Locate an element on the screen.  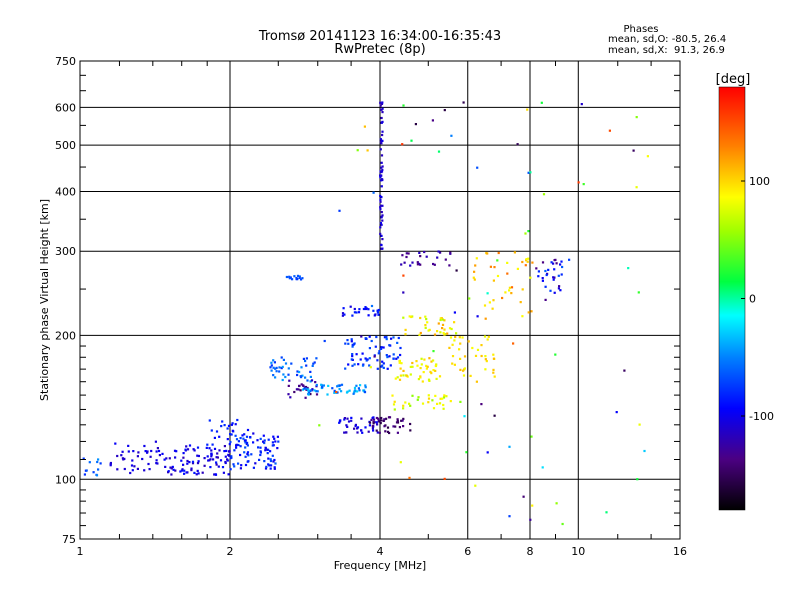
y-tick-label: 100 is located at coordinates (65, 479).